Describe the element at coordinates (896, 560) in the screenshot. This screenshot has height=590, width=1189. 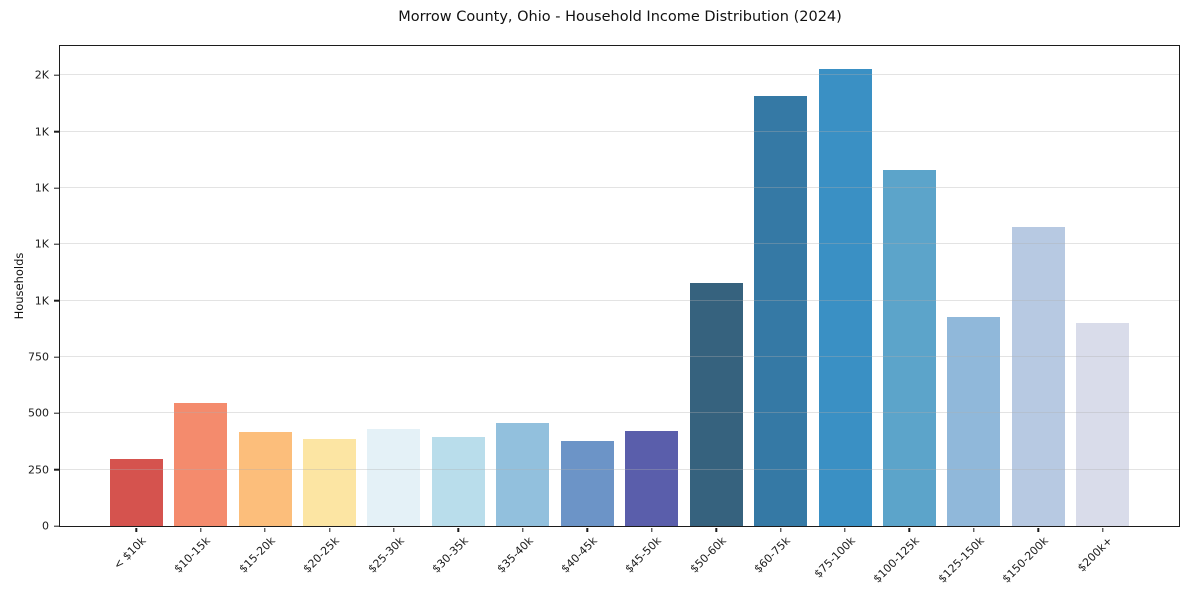
I see `x-tick-label: $100-125k` at that location.